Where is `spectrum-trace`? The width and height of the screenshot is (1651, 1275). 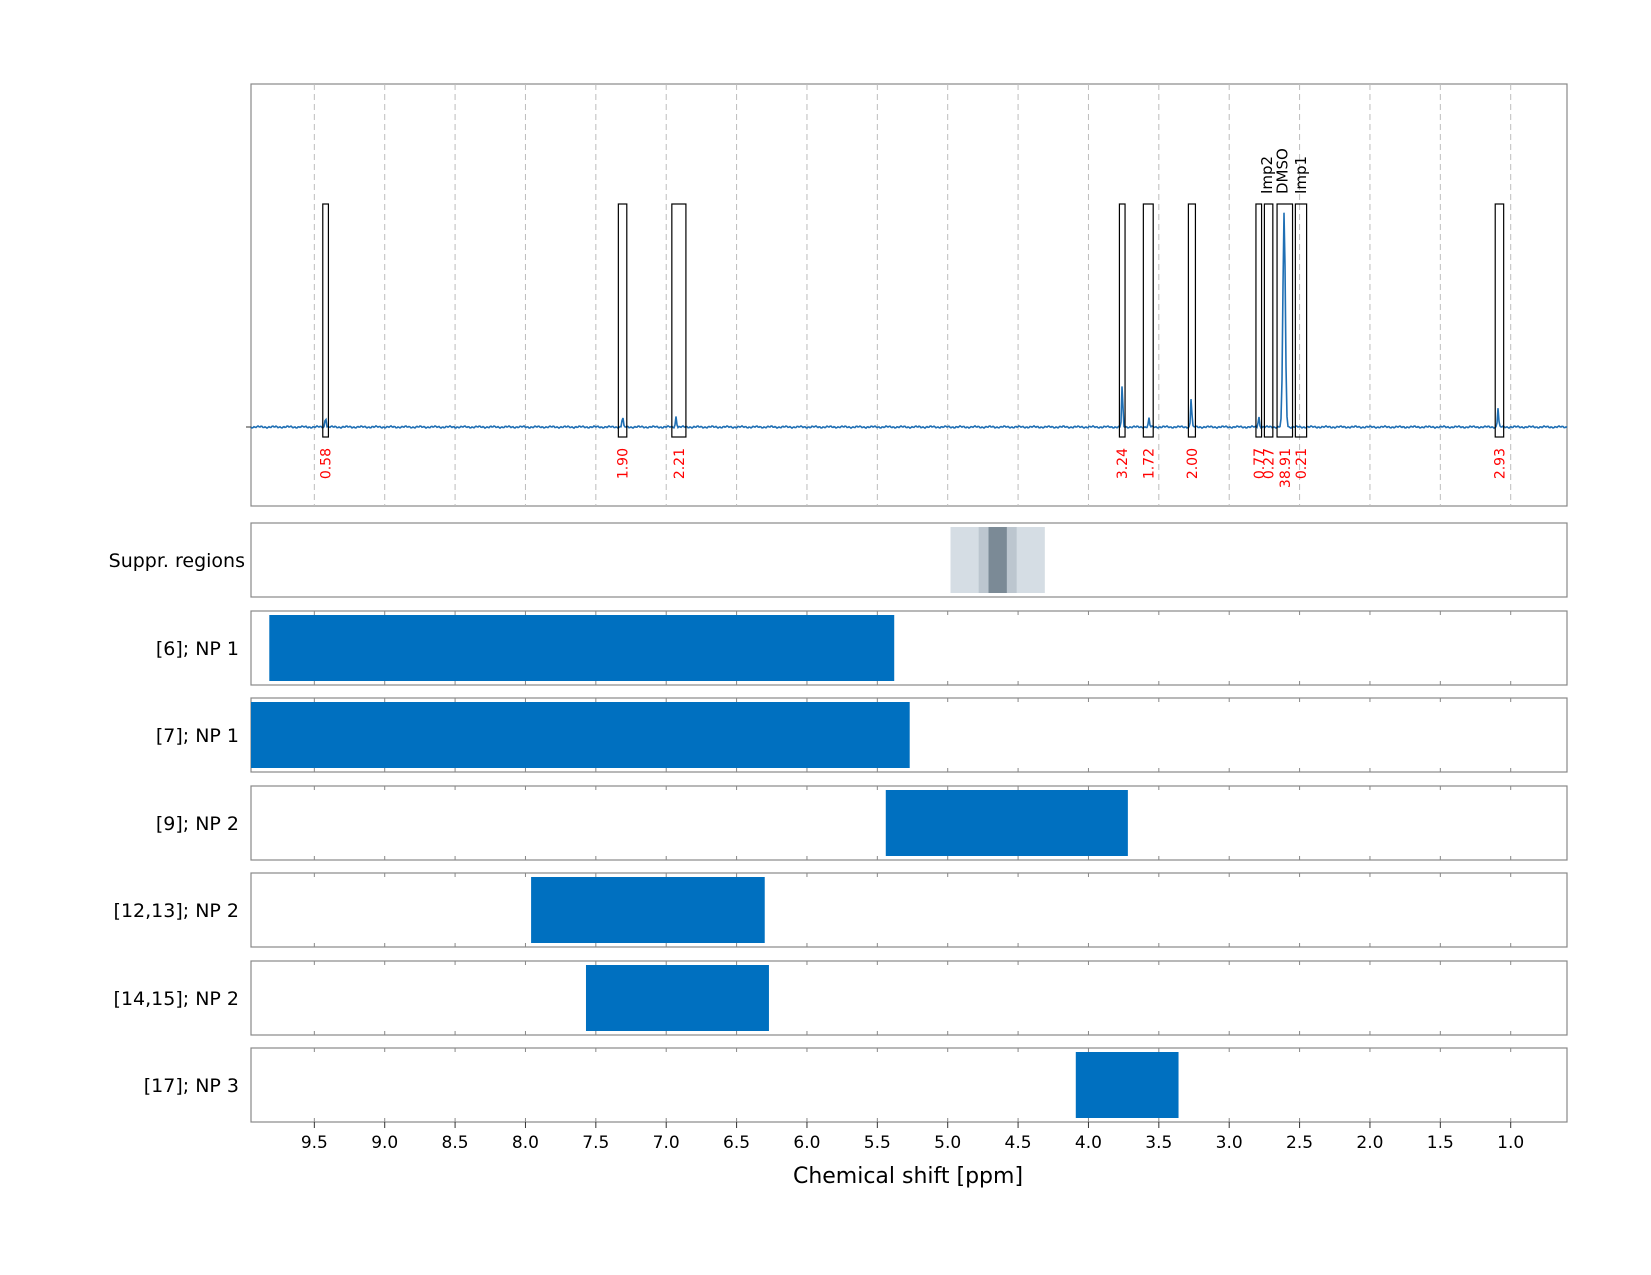 spectrum-trace is located at coordinates (909, 321).